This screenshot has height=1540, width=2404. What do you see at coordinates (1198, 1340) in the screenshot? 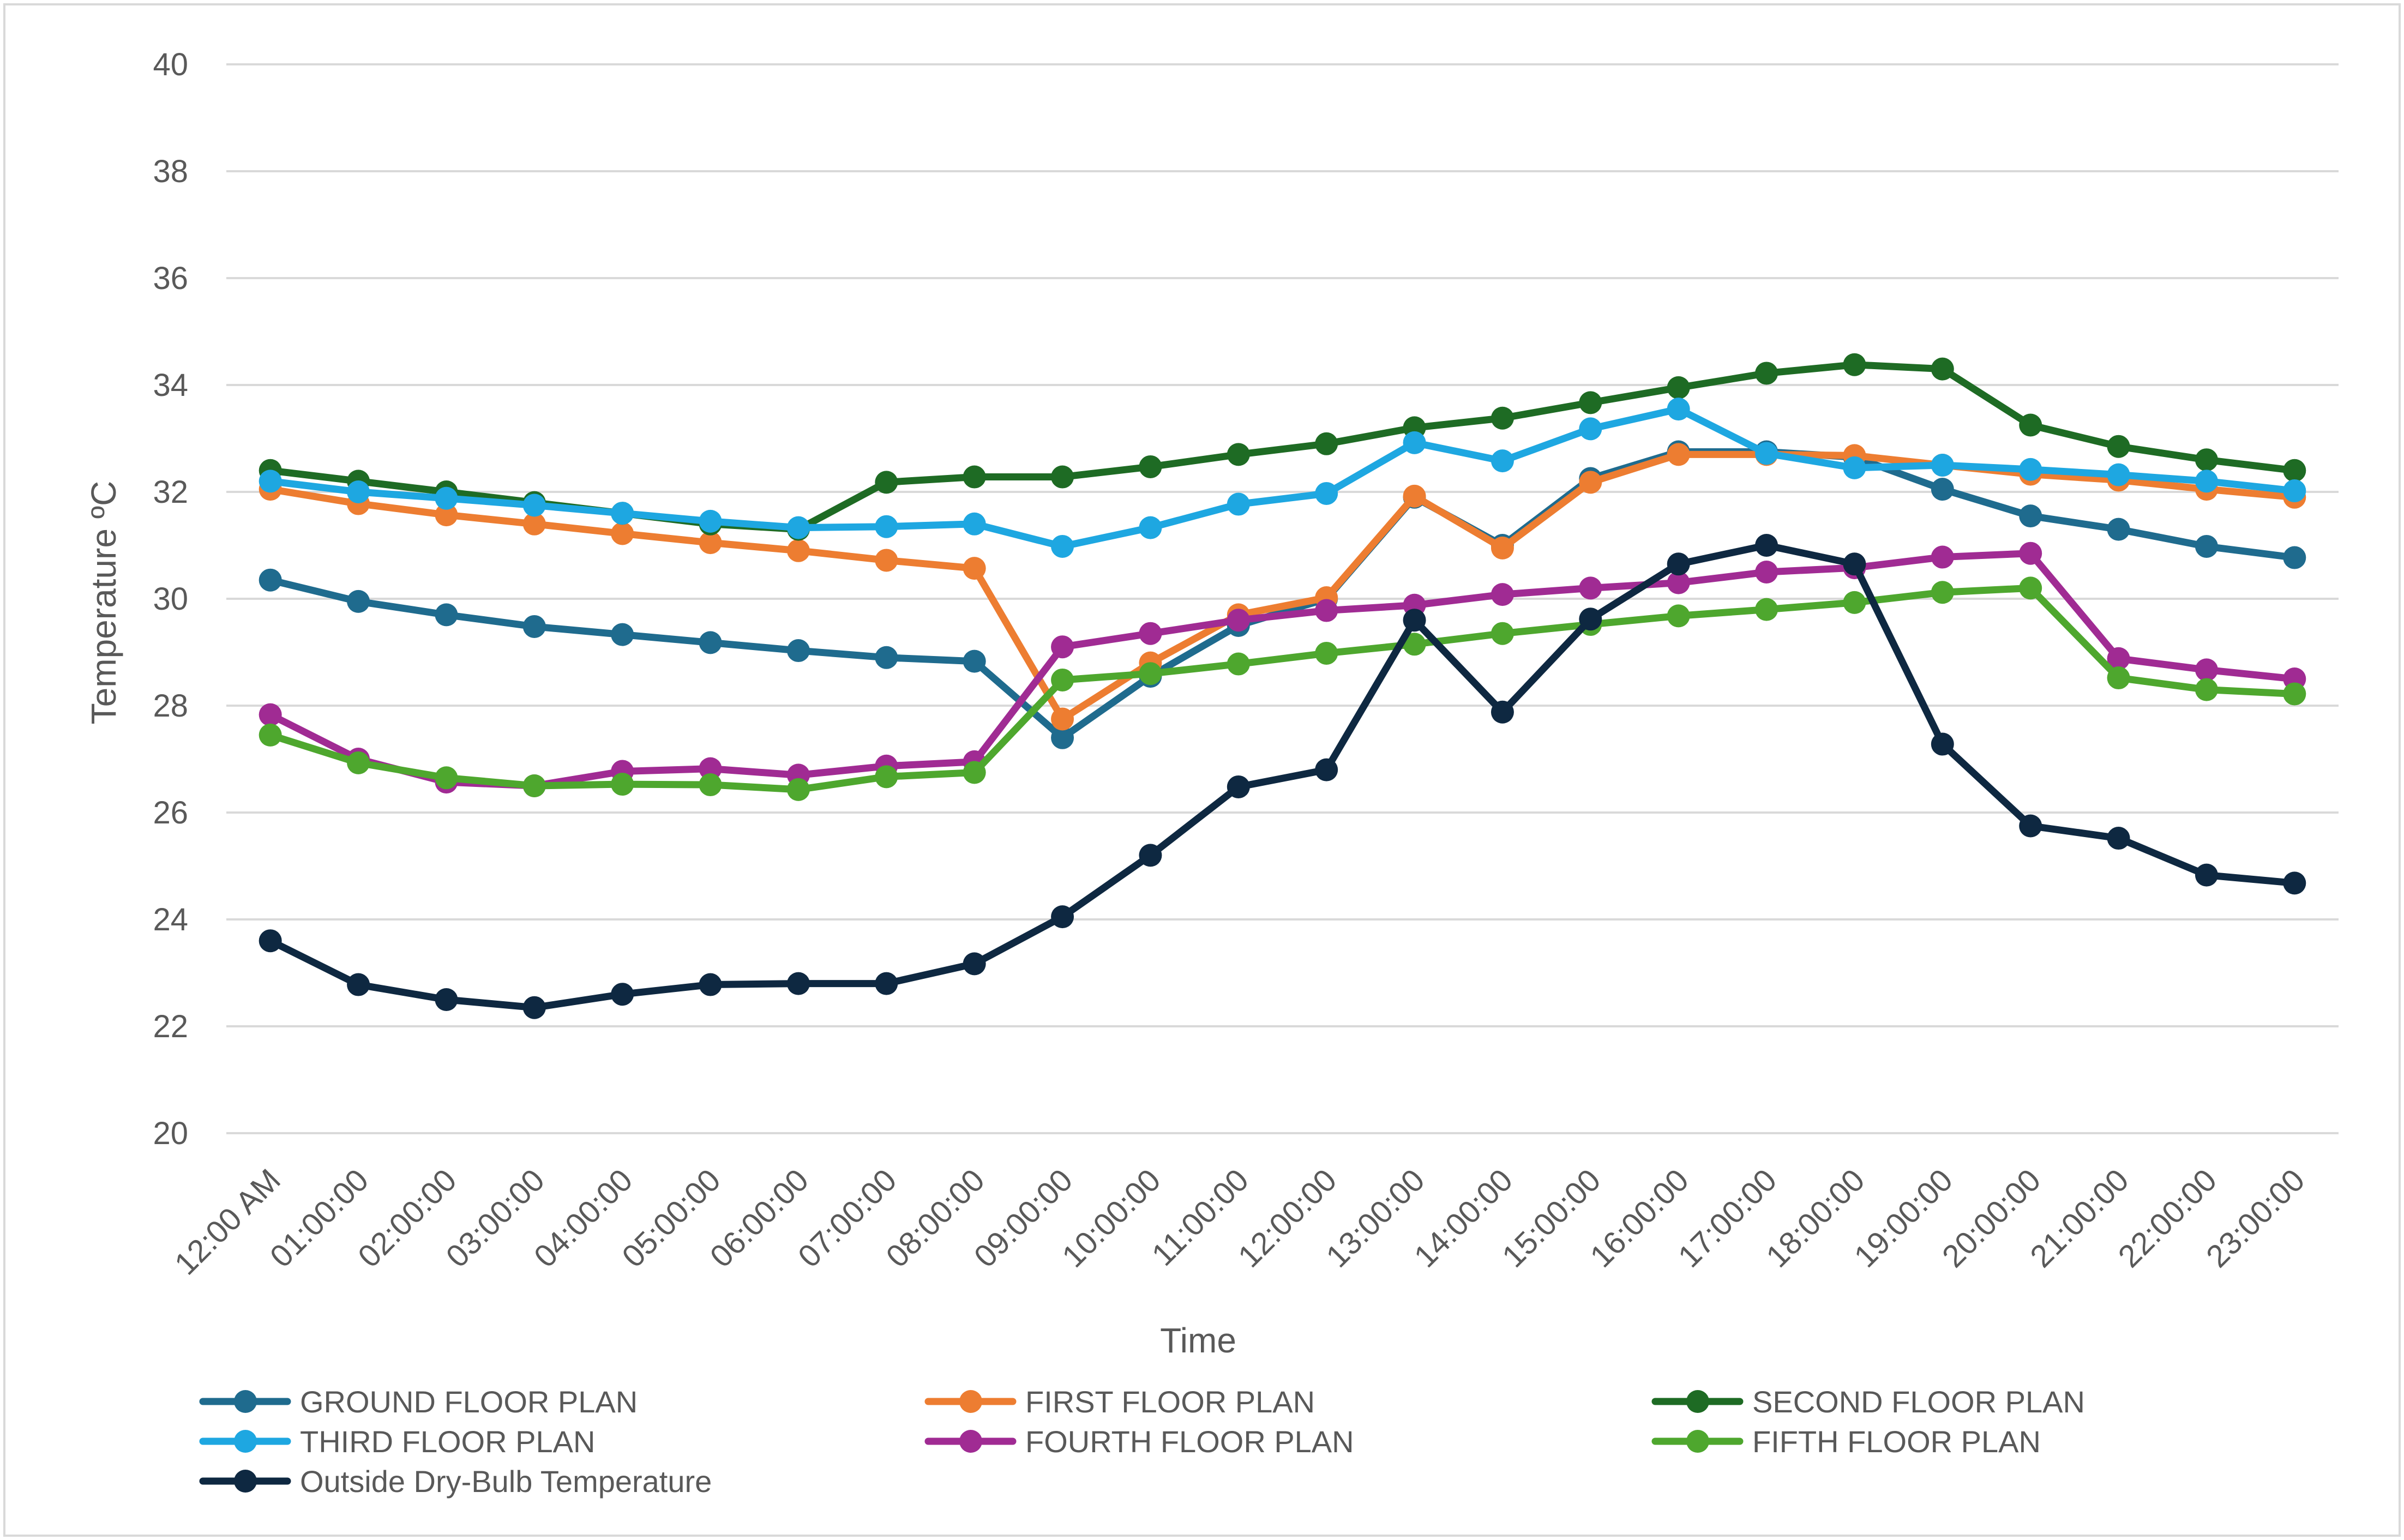
I see `x-axis-title: Time` at bounding box center [1198, 1340].